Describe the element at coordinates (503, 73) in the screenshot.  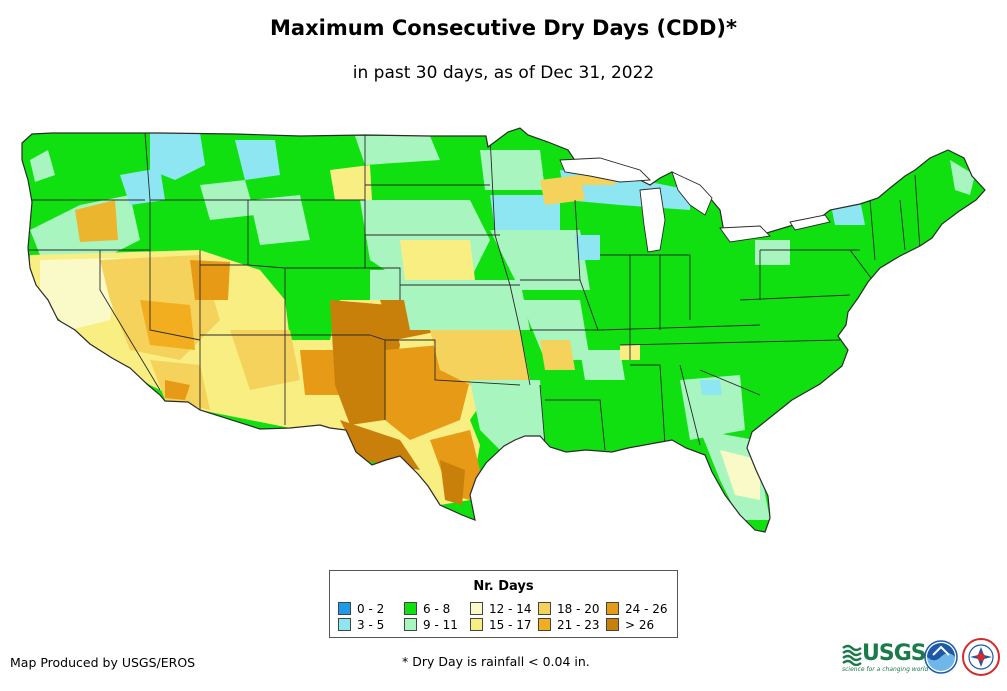
I see `map-subtitle: in past 30 days, as of Dec 31, 2022` at that location.